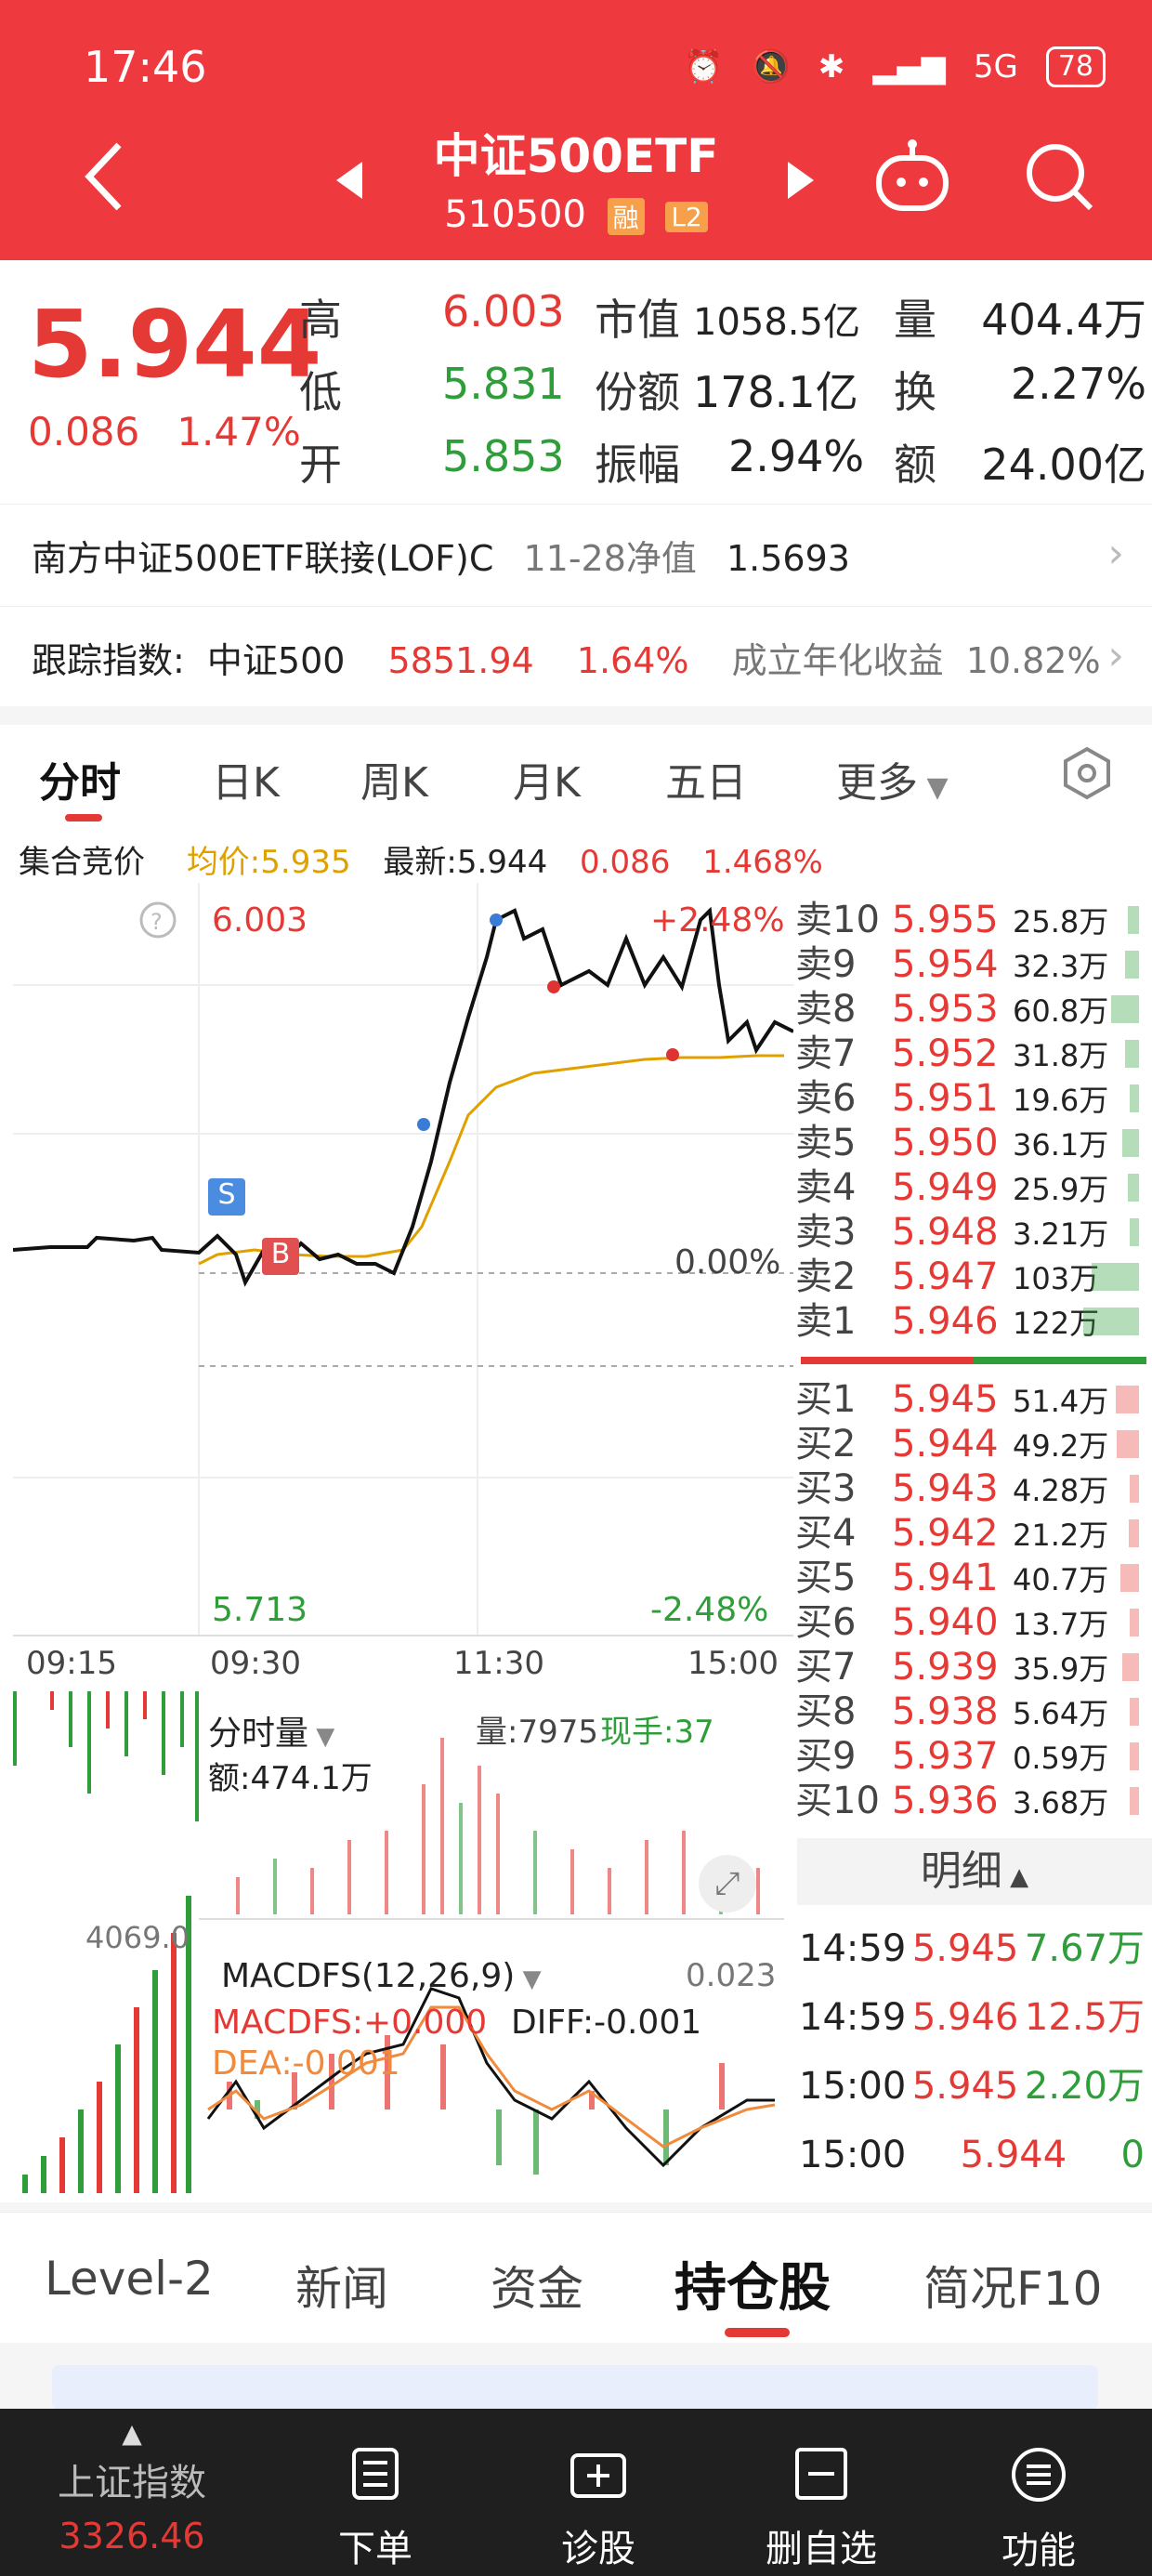 The height and width of the screenshot is (2576, 1152). I want to click on chevron-down-icon: ▼, so click(528, 1979).